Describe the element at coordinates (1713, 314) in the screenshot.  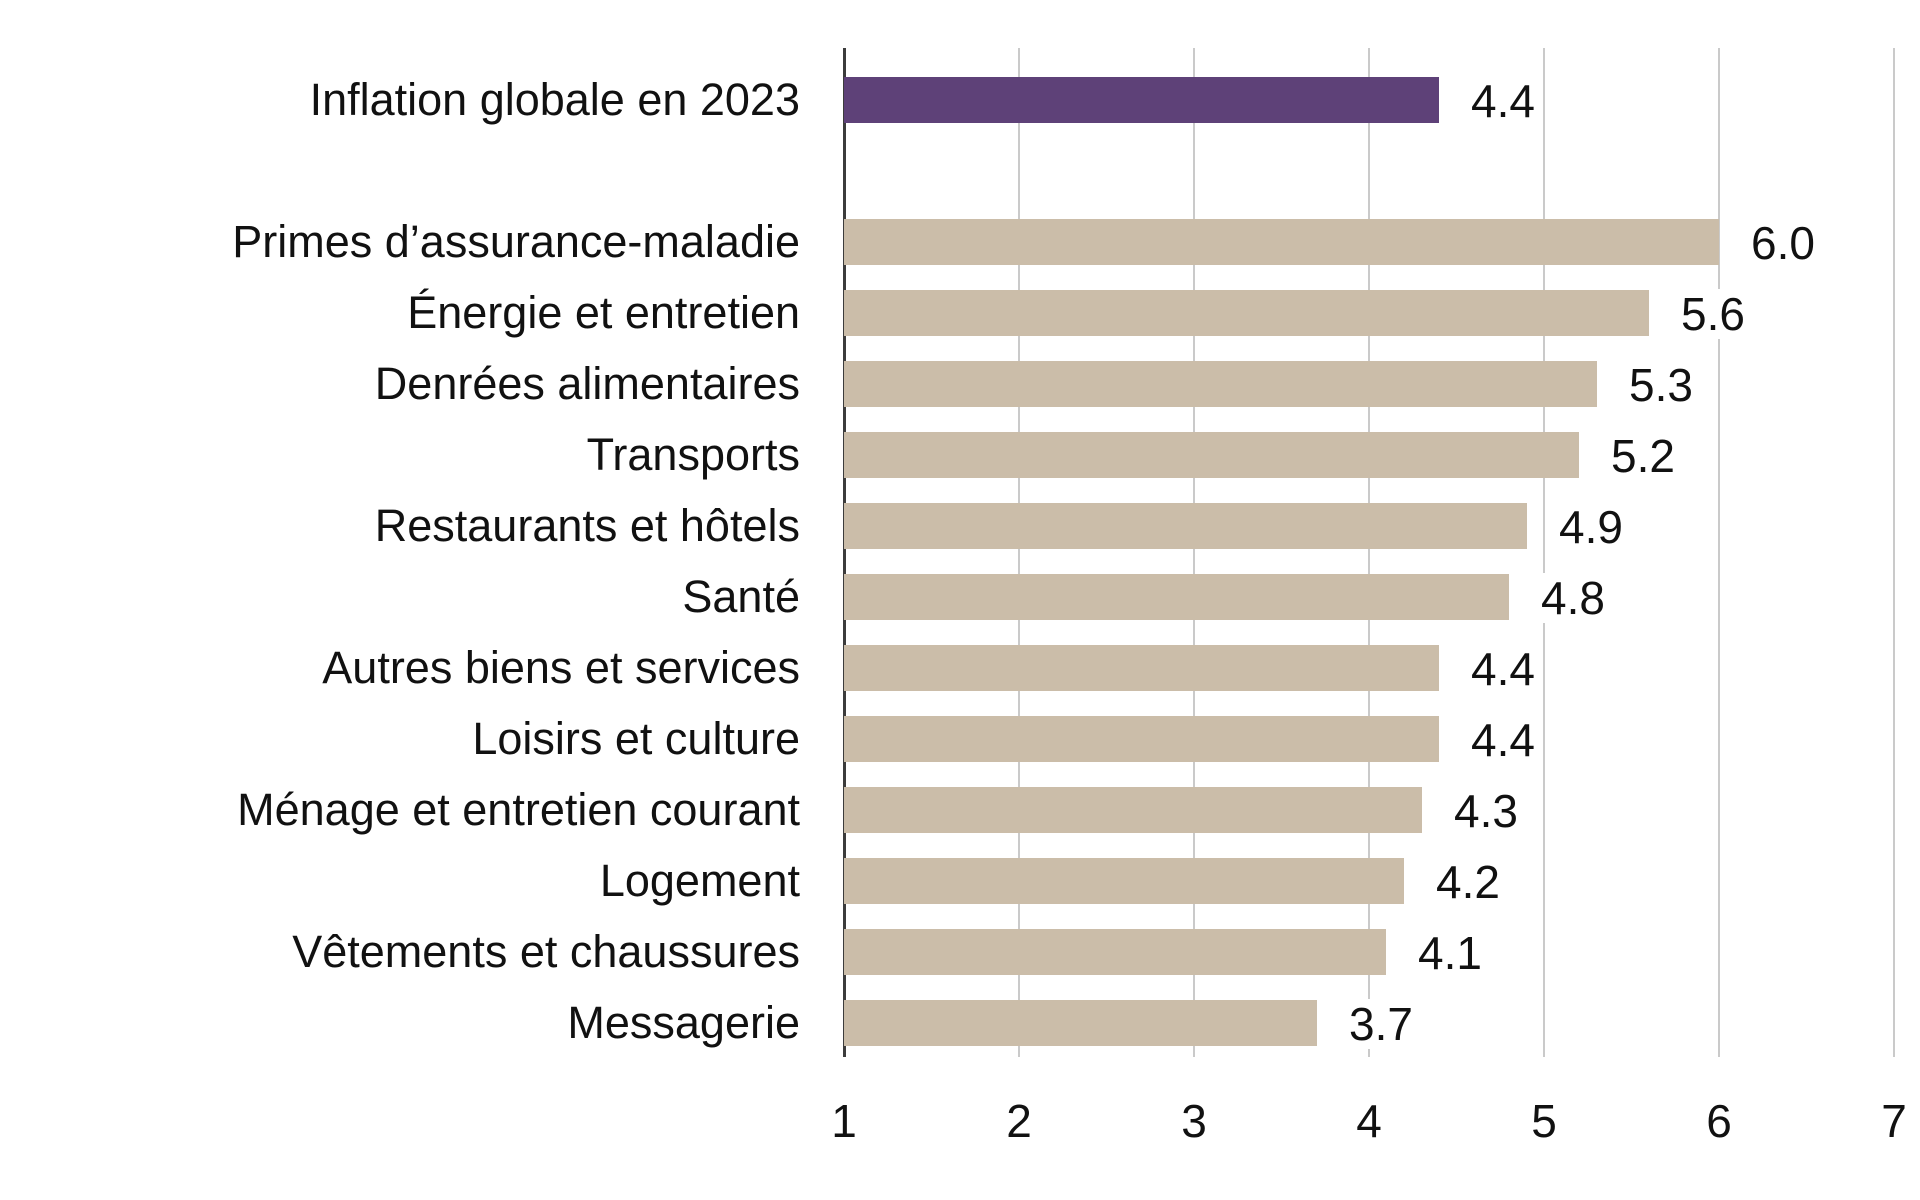
I see `value-label: 5.6` at that location.